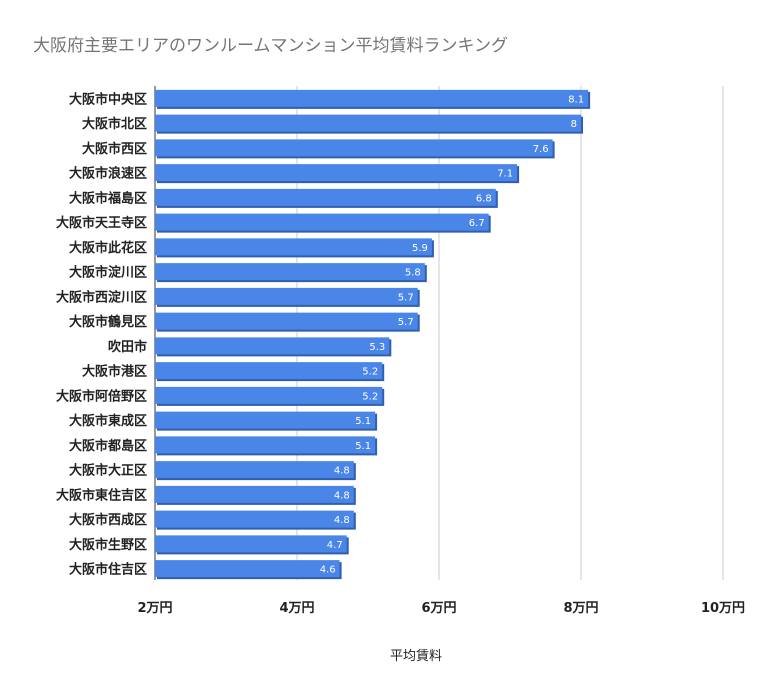  What do you see at coordinates (114, 124) in the screenshot?
I see `category-label: 大阪市北区` at bounding box center [114, 124].